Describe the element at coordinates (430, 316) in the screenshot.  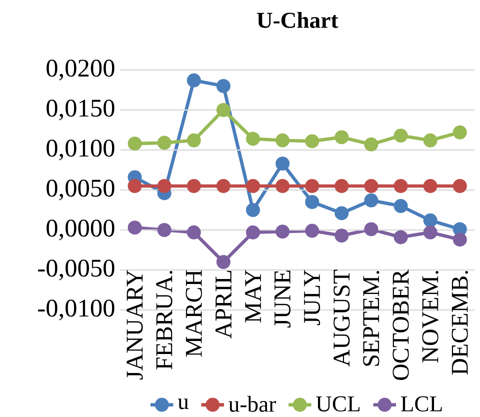
I see `x-tick-label: NOVEM.` at that location.